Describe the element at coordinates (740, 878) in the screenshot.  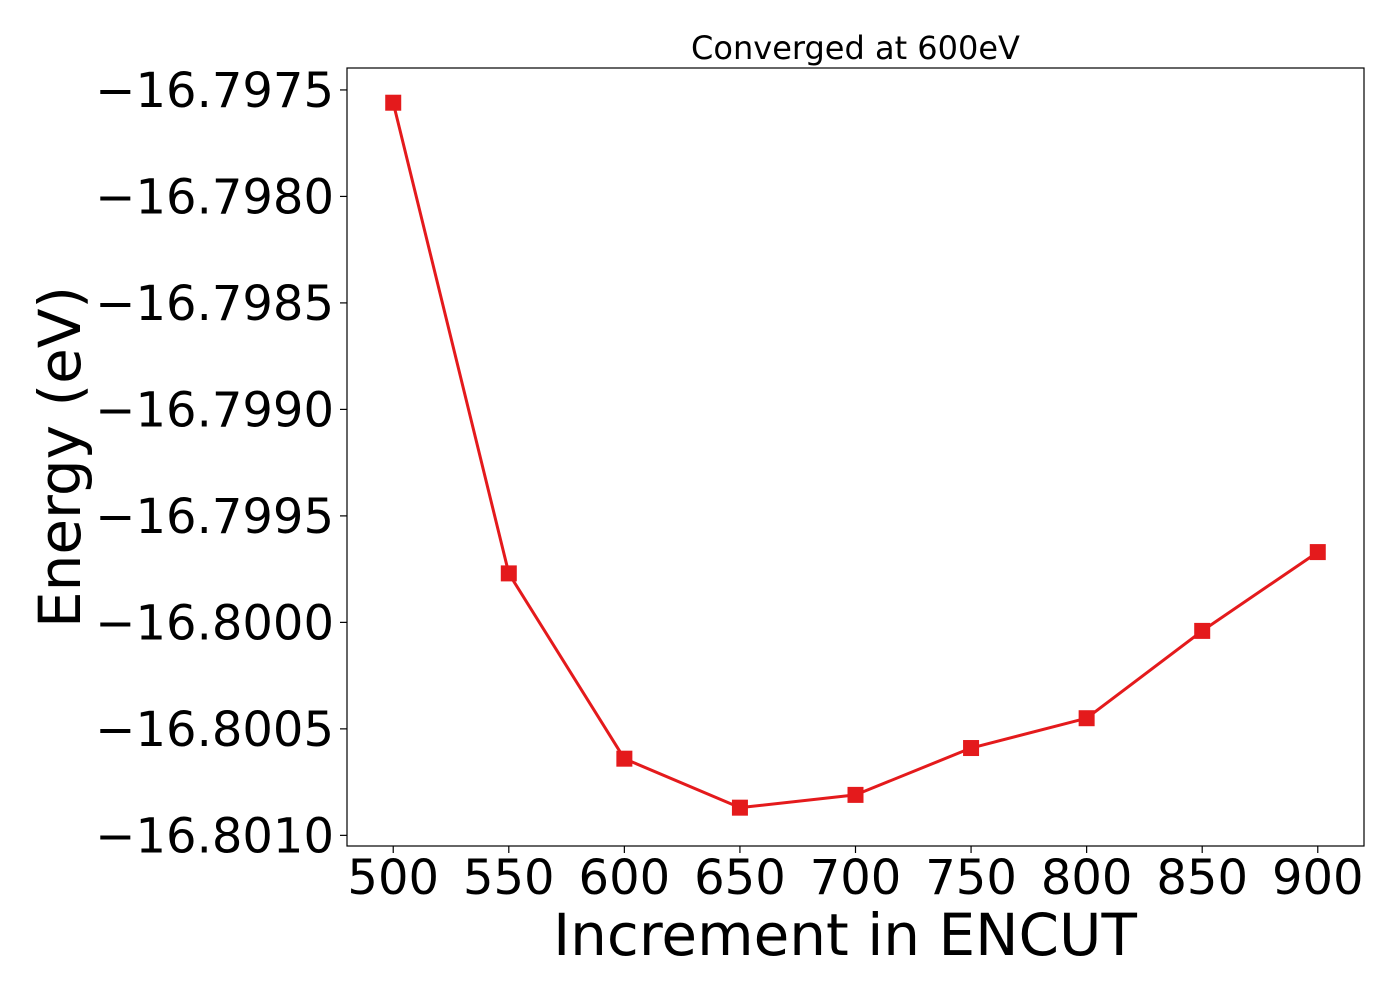
I see `x-tick-label: 650` at that location.